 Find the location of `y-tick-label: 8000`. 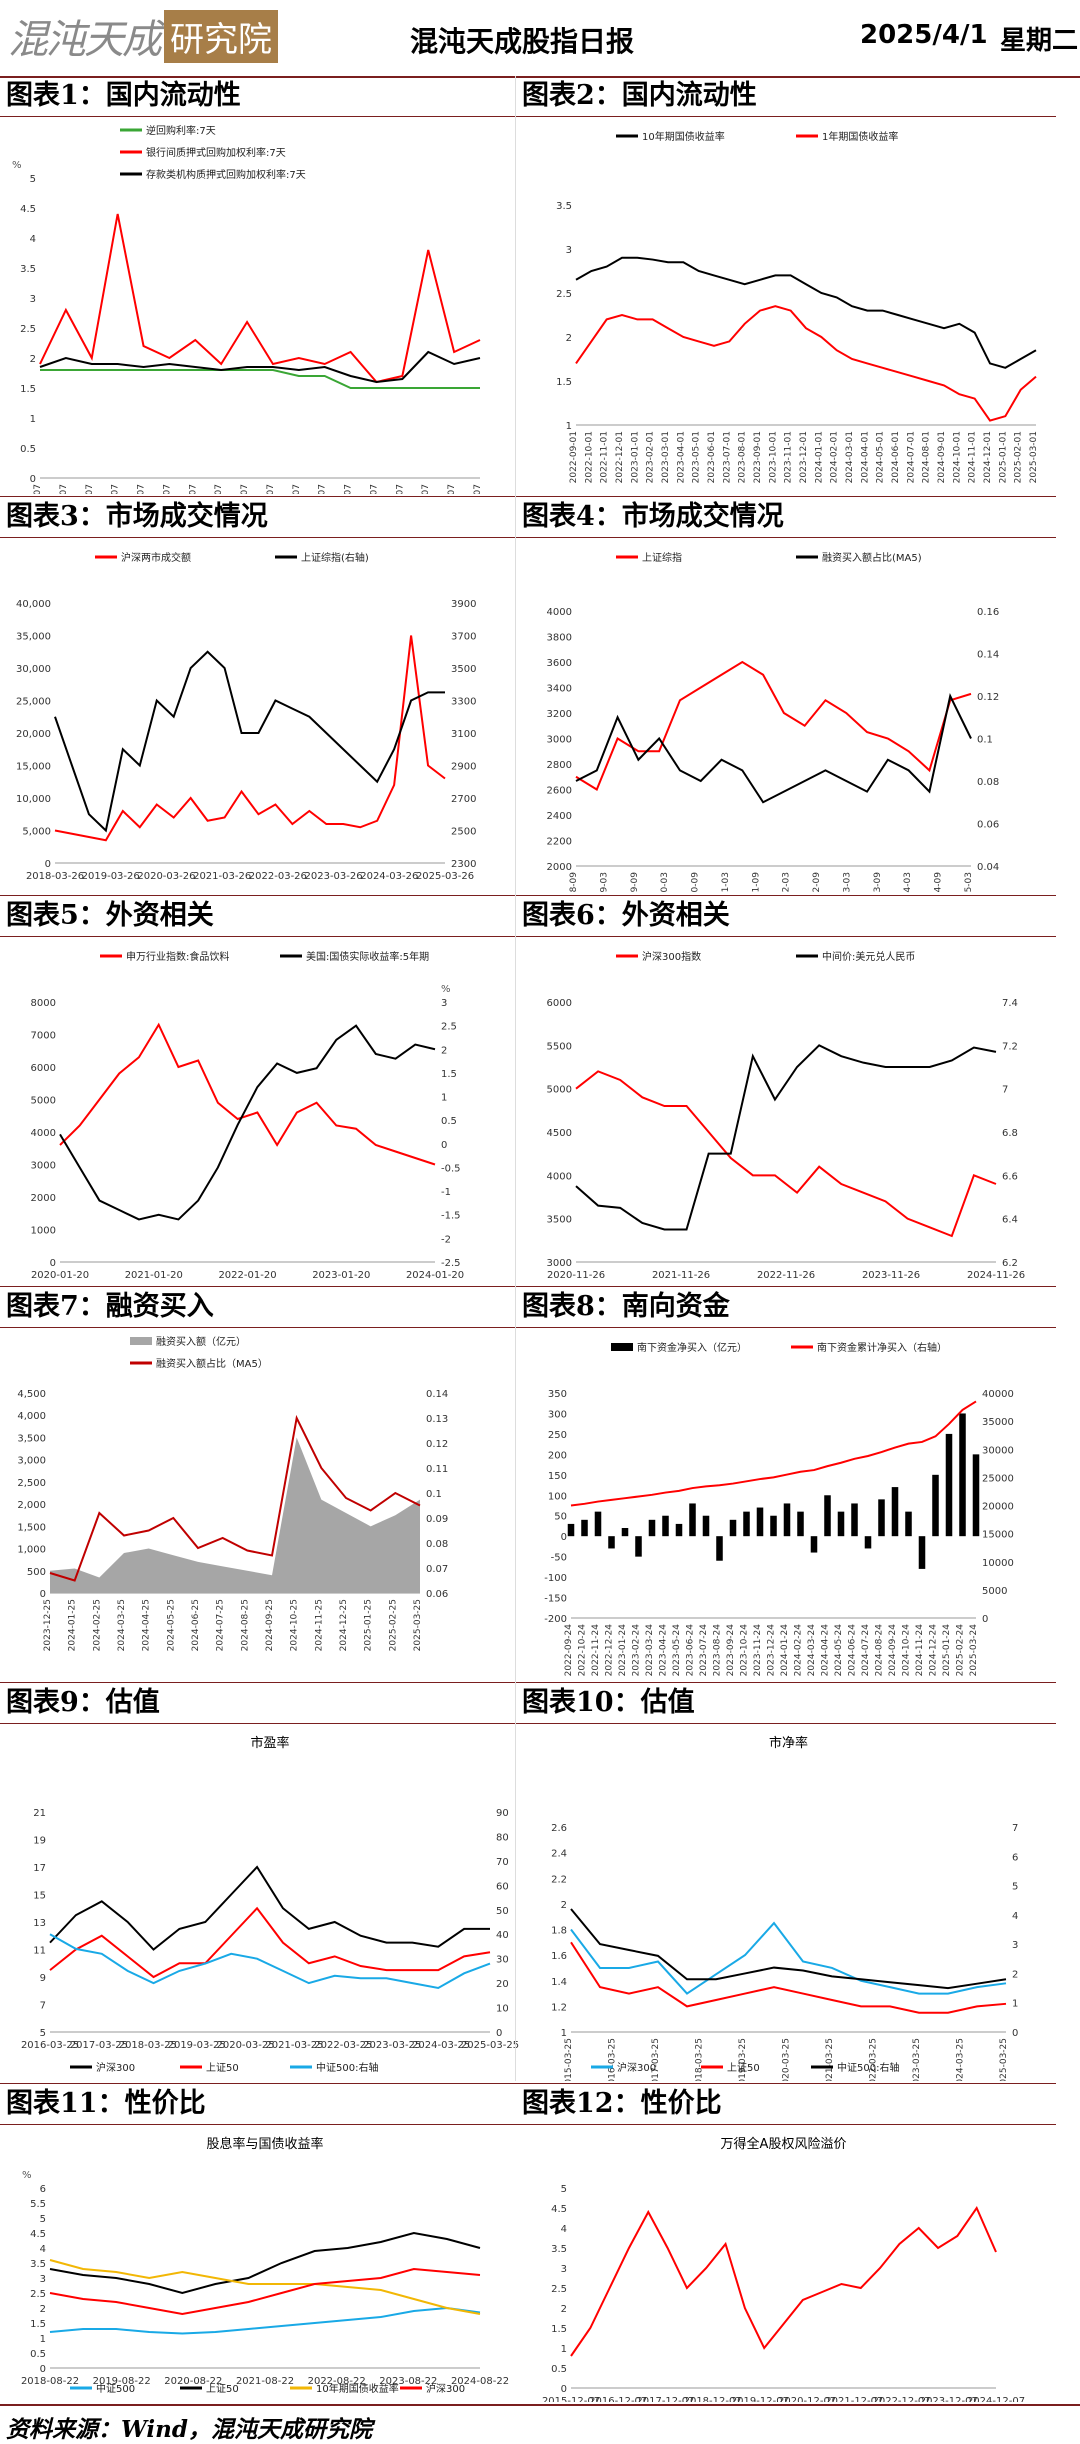

y-tick-label: 8000 is located at coordinates (43, 1003).